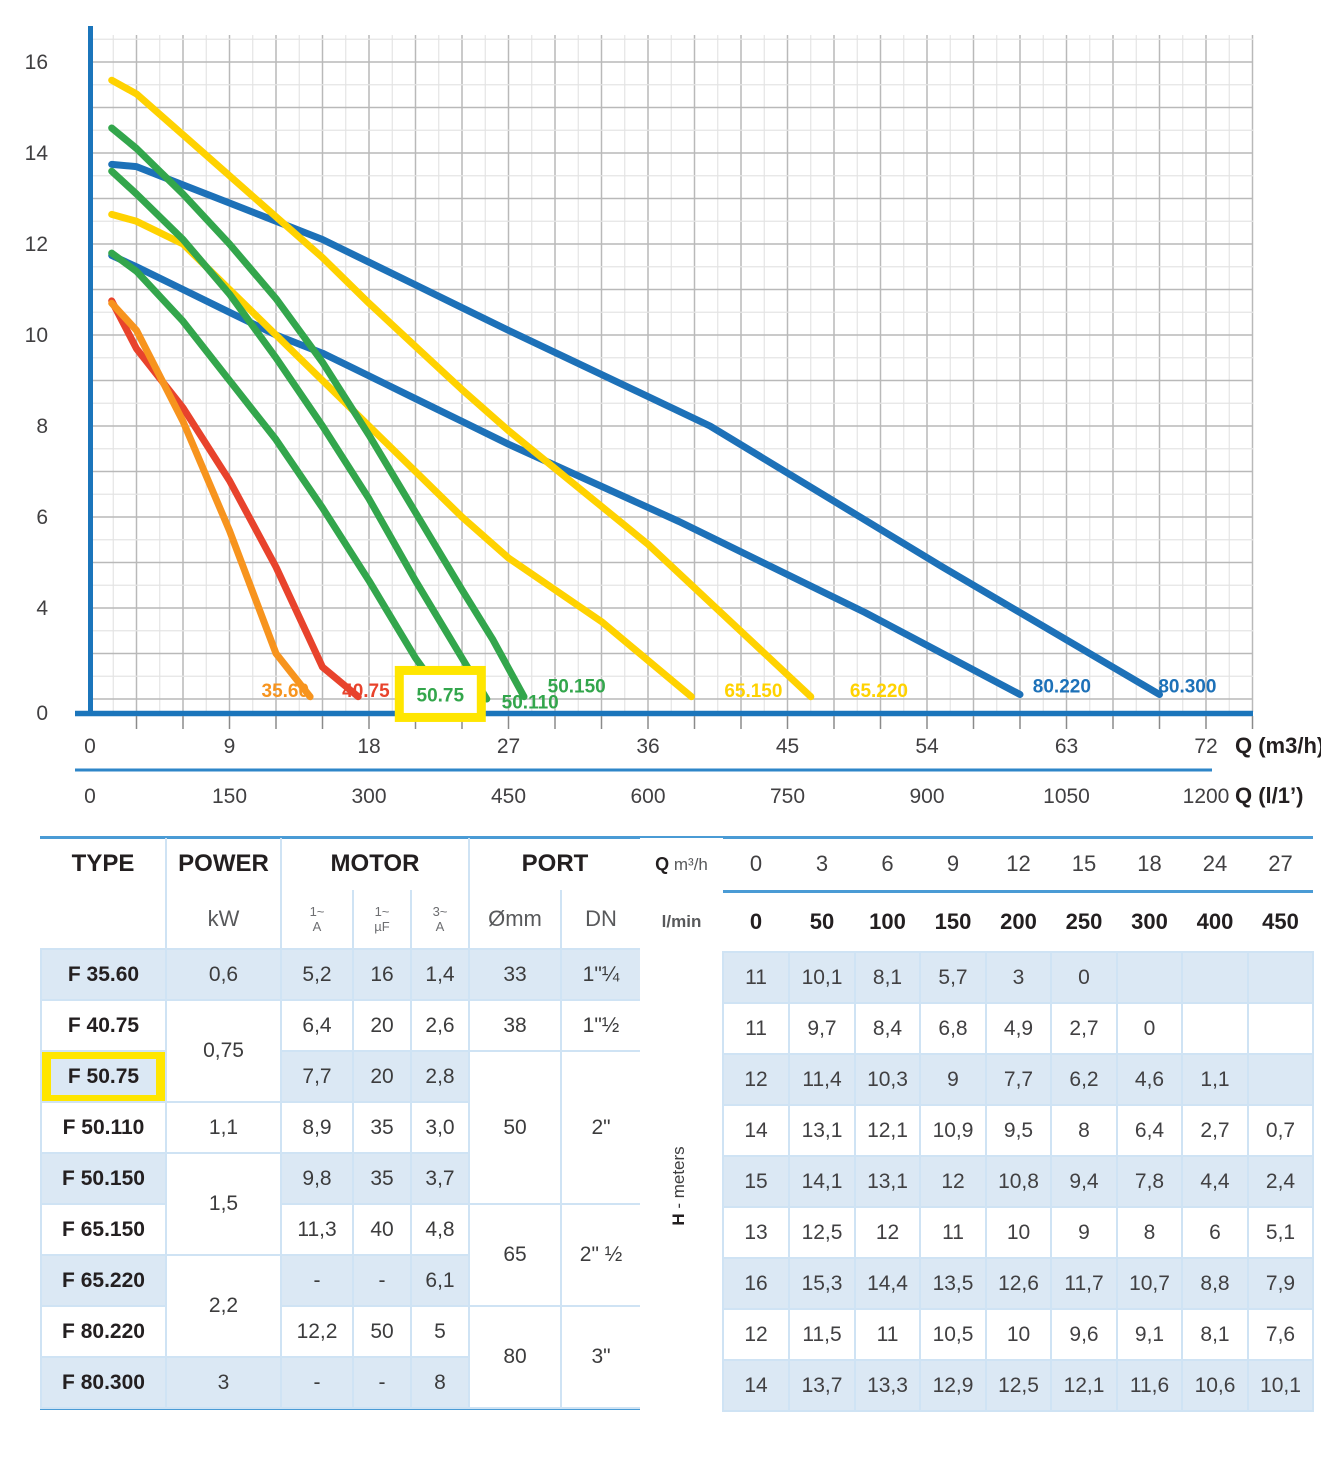  I want to click on table-cell: F 40.75, so click(103, 1025).